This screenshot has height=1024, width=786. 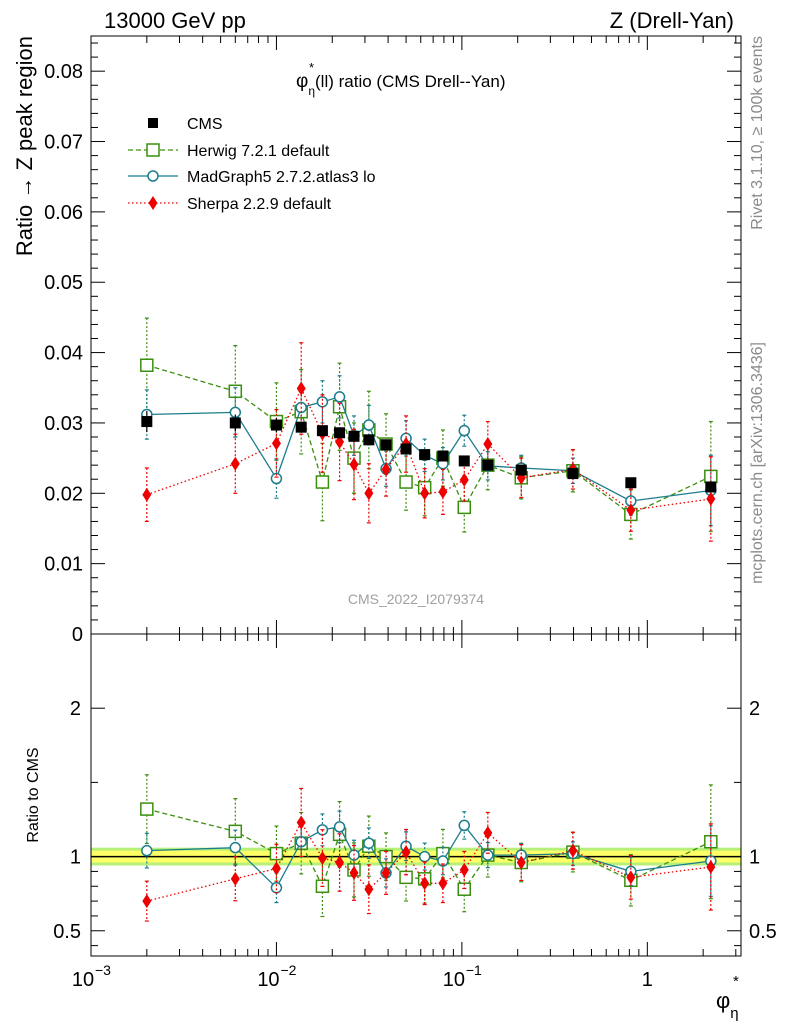 I want to click on y-tick-label: 0.06, so click(x=63, y=213).